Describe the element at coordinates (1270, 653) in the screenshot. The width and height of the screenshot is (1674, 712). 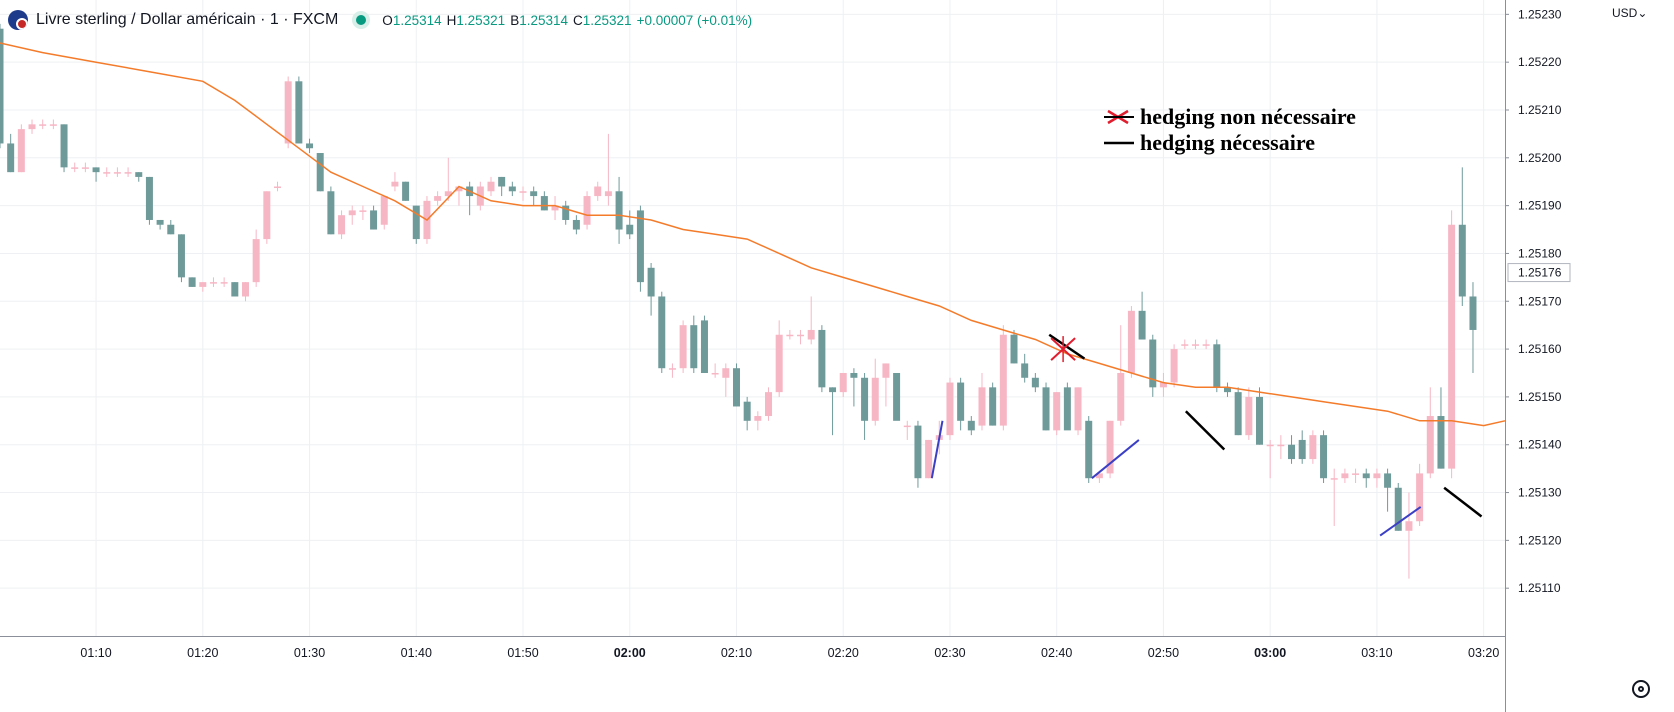
I see `x-tick-label: 03:00` at that location.